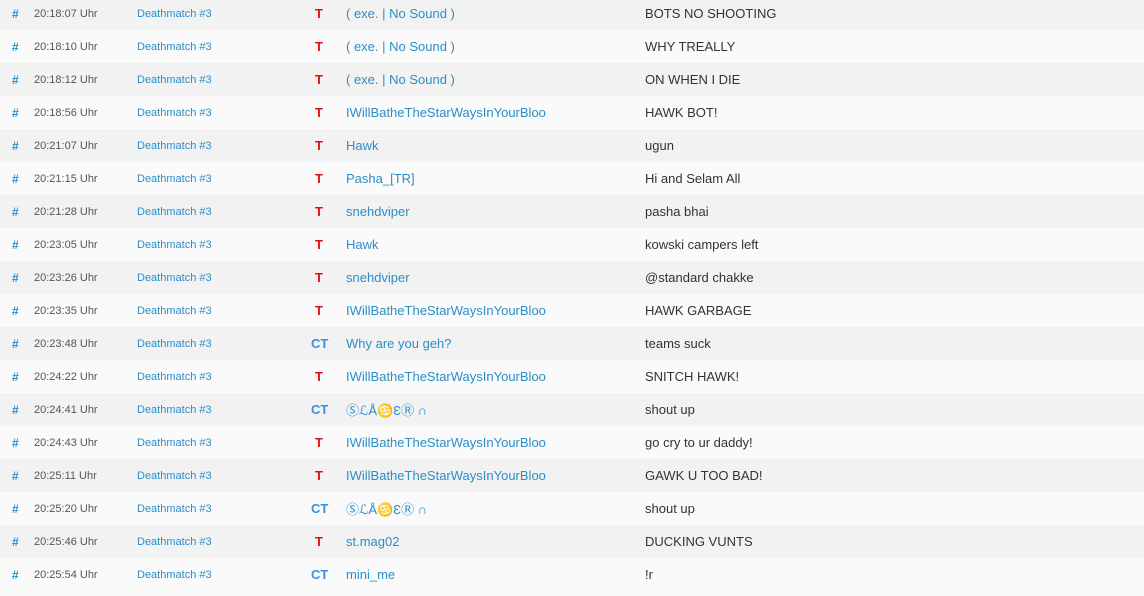 This screenshot has width=1144, height=596. I want to click on timestamp: 20:18:12 Uhr, so click(66, 79).